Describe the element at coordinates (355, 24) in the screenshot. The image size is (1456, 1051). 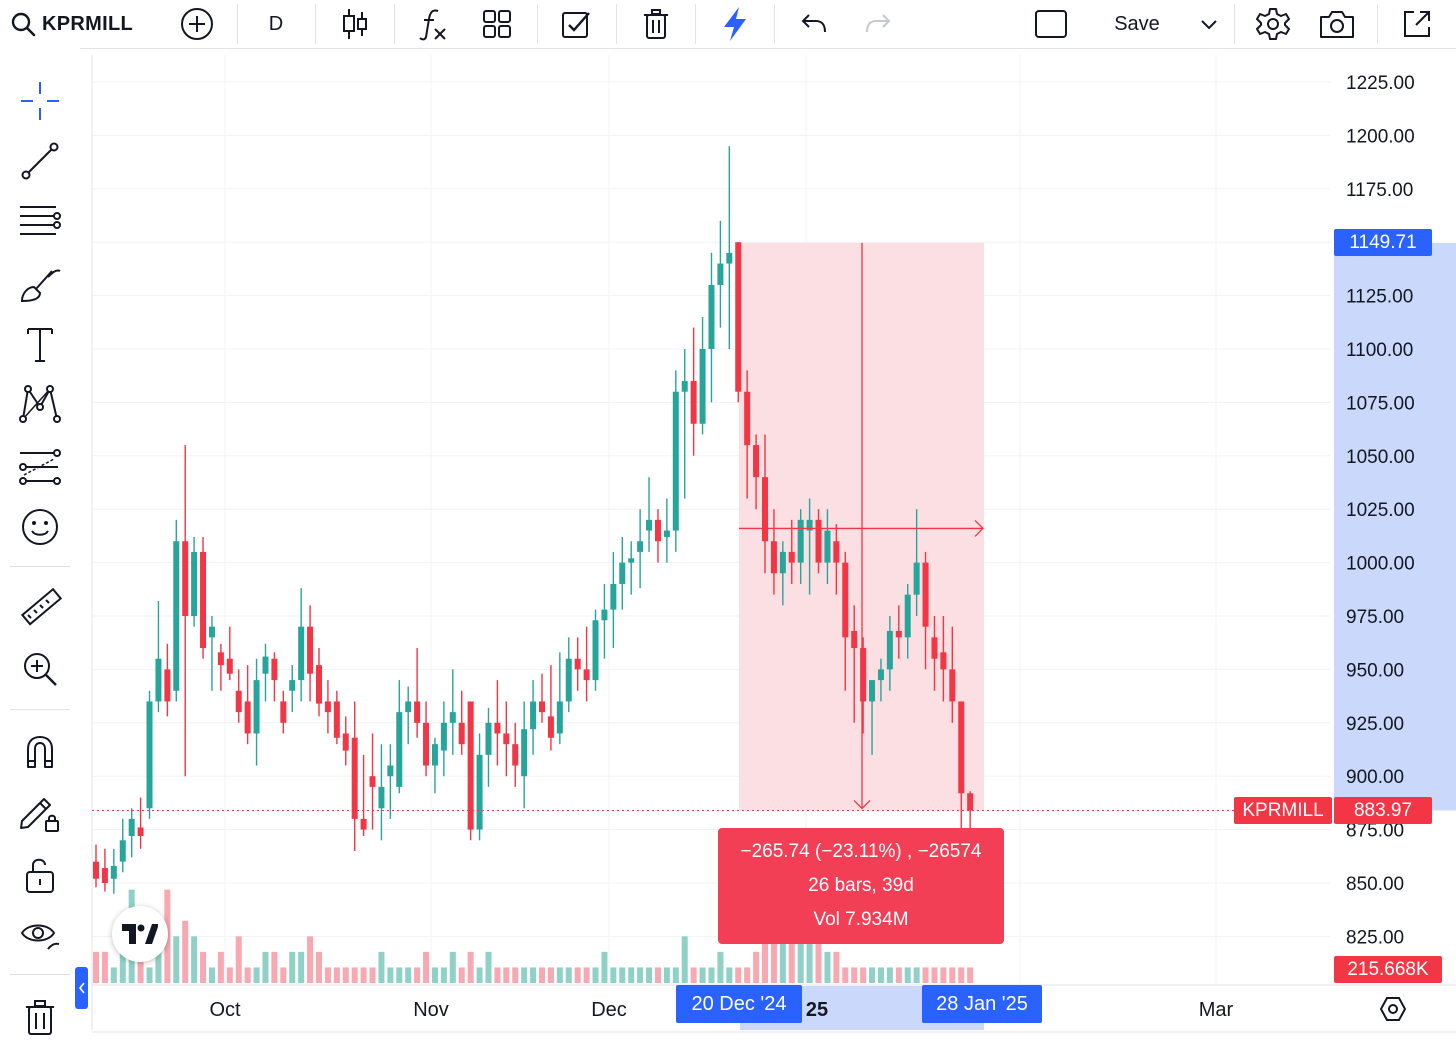
I see `chart-type-button` at that location.